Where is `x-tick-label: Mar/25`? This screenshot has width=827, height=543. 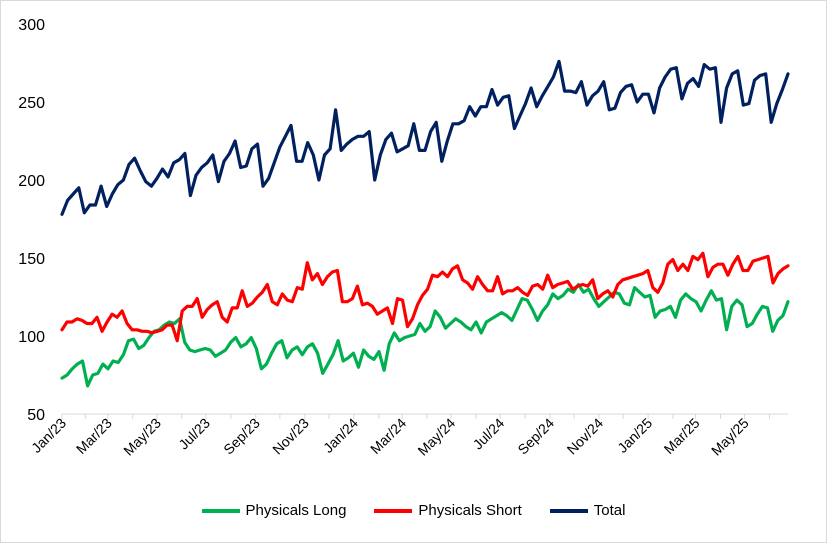
x-tick-label: Mar/25 is located at coordinates (682, 436).